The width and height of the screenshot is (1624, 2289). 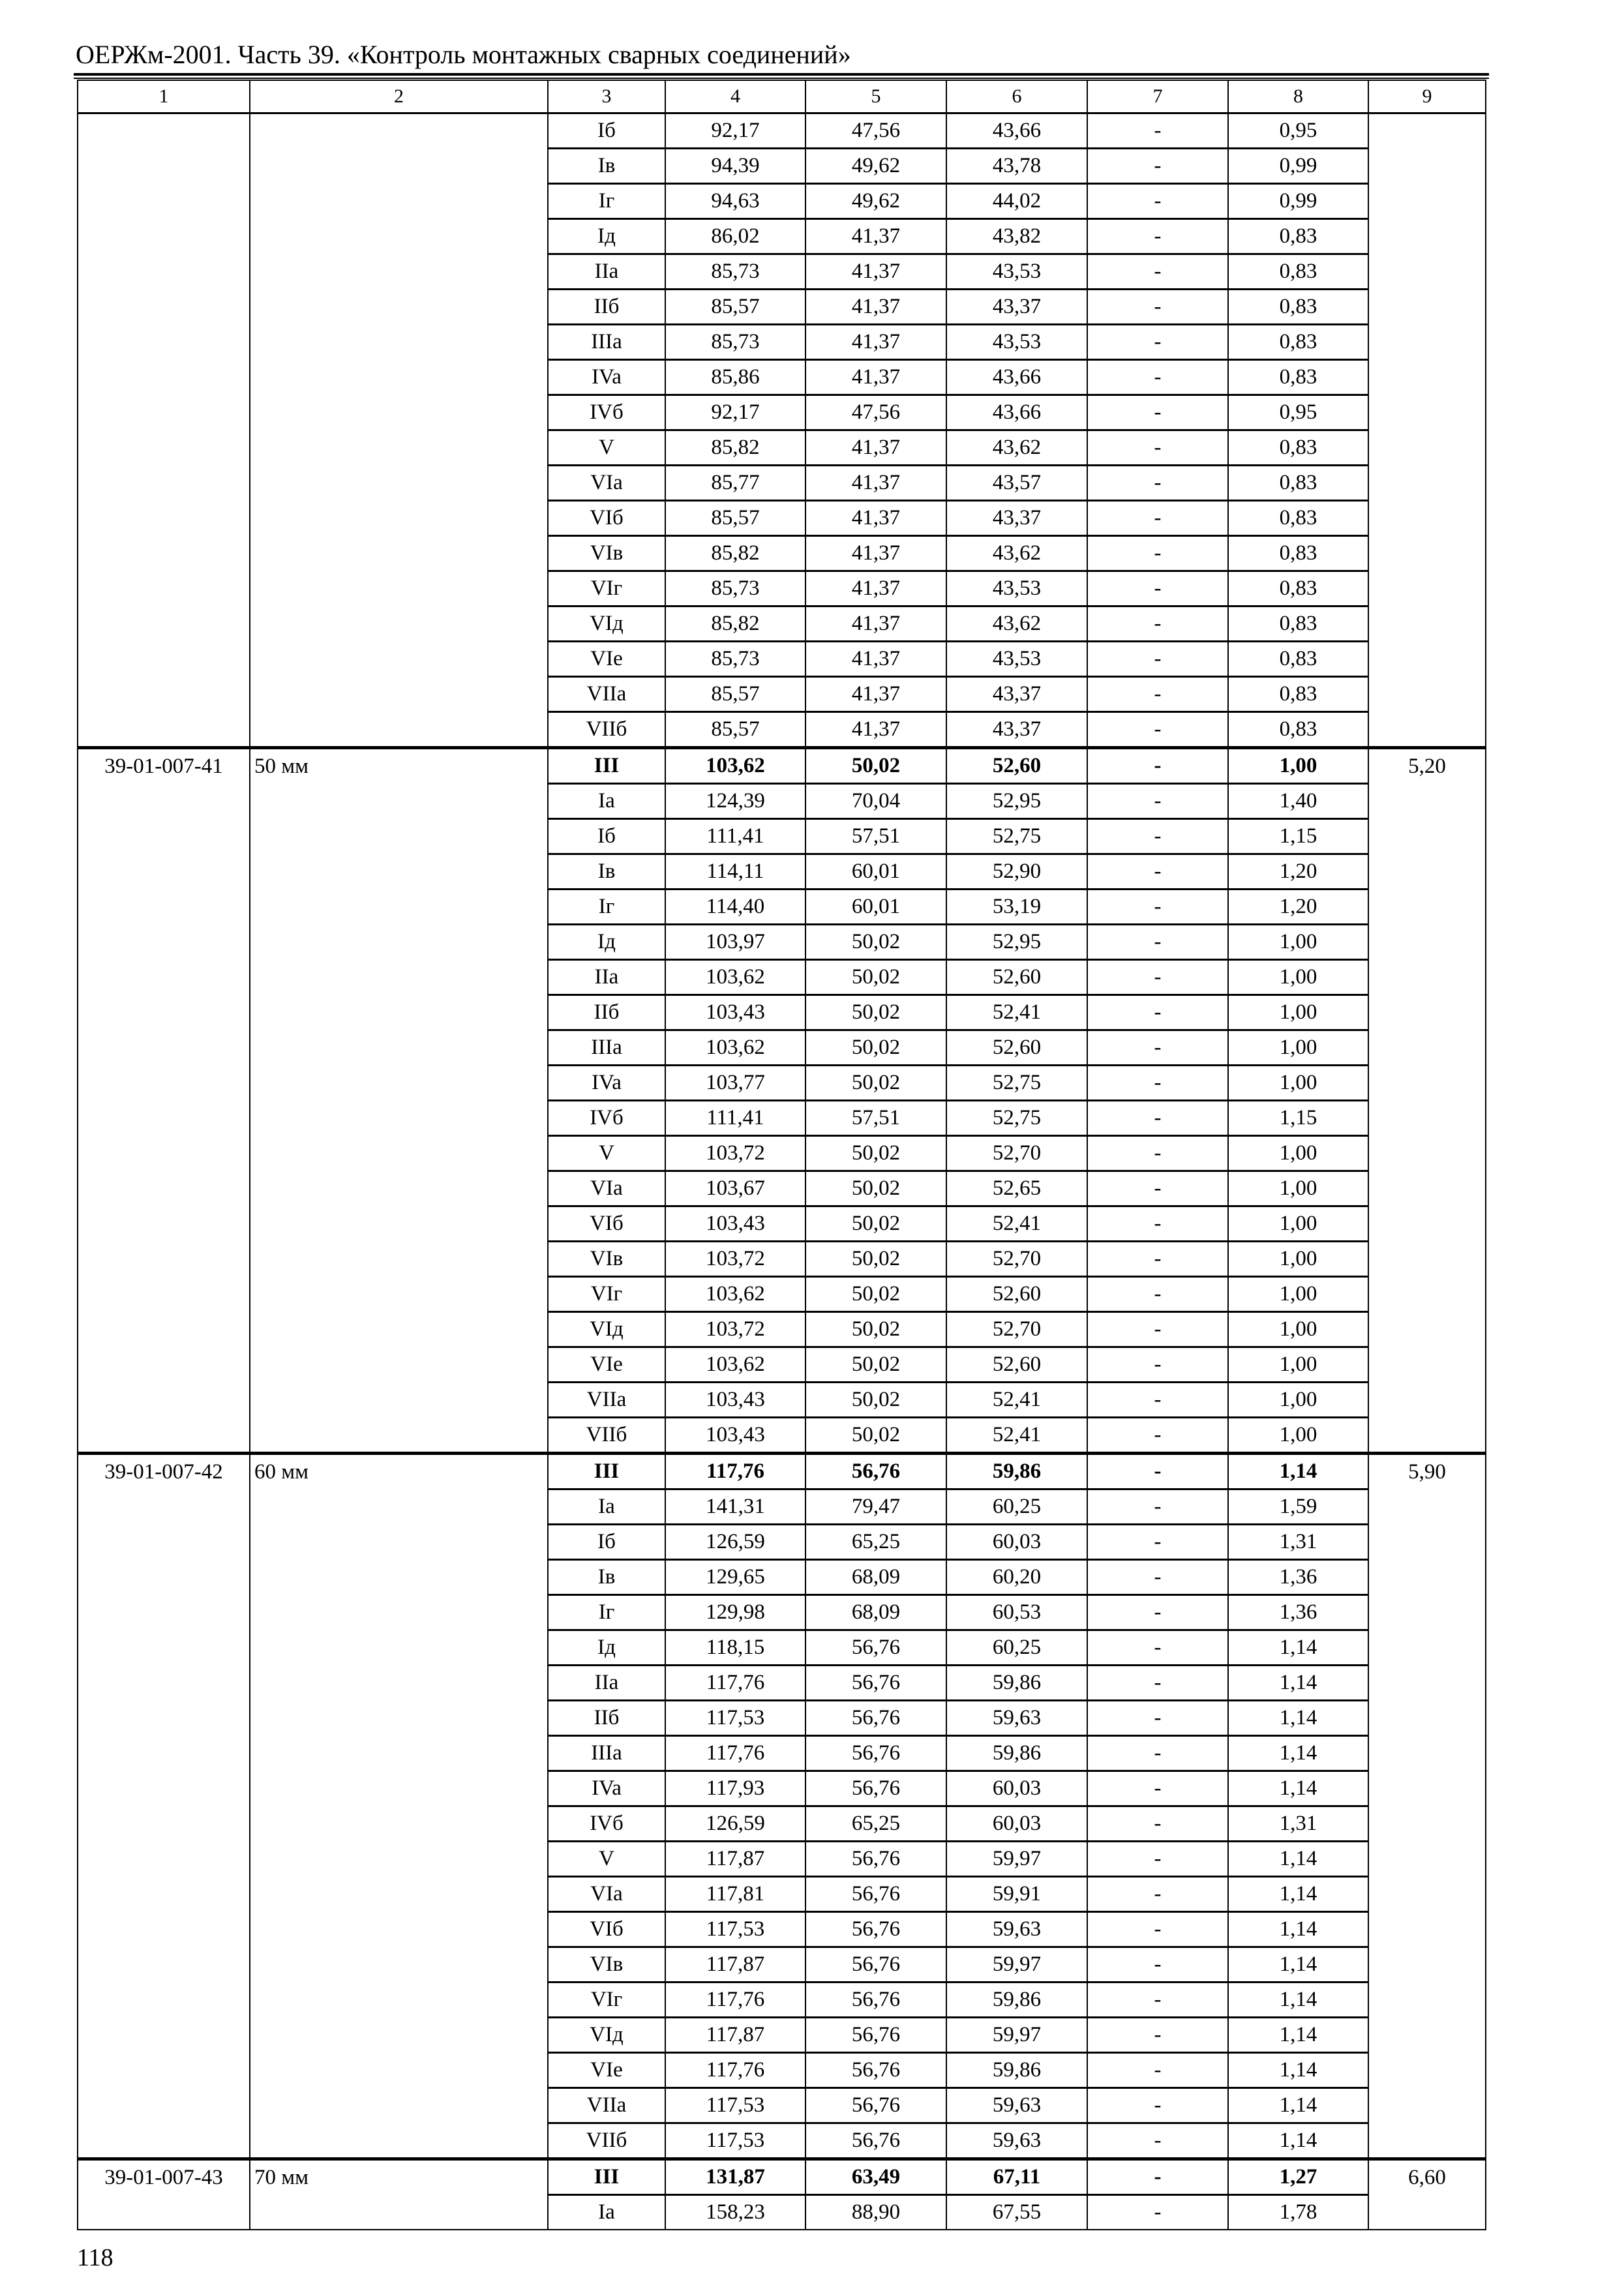 What do you see at coordinates (606, 871) in the screenshot?
I see `value-cell-col3: Iв` at bounding box center [606, 871].